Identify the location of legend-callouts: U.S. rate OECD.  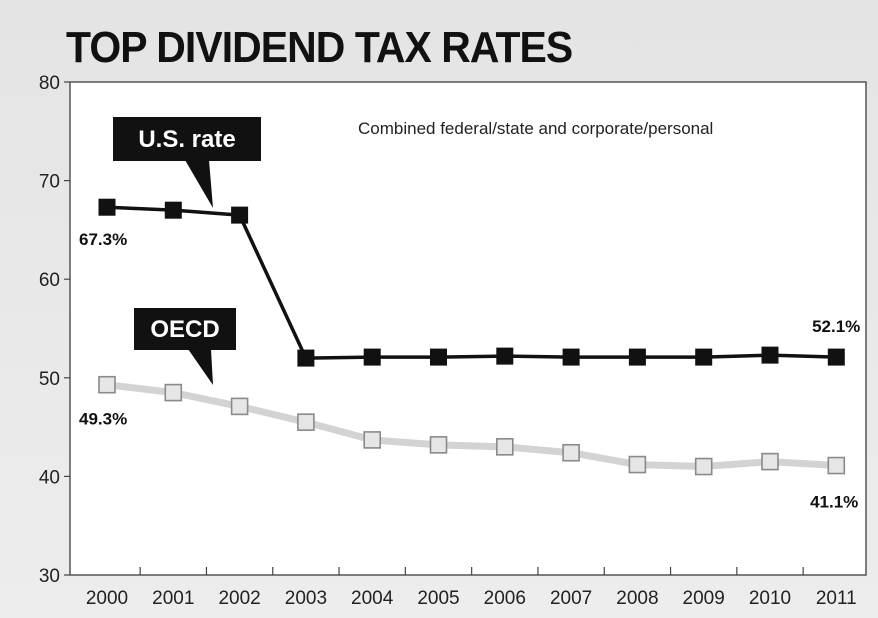
(187, 251).